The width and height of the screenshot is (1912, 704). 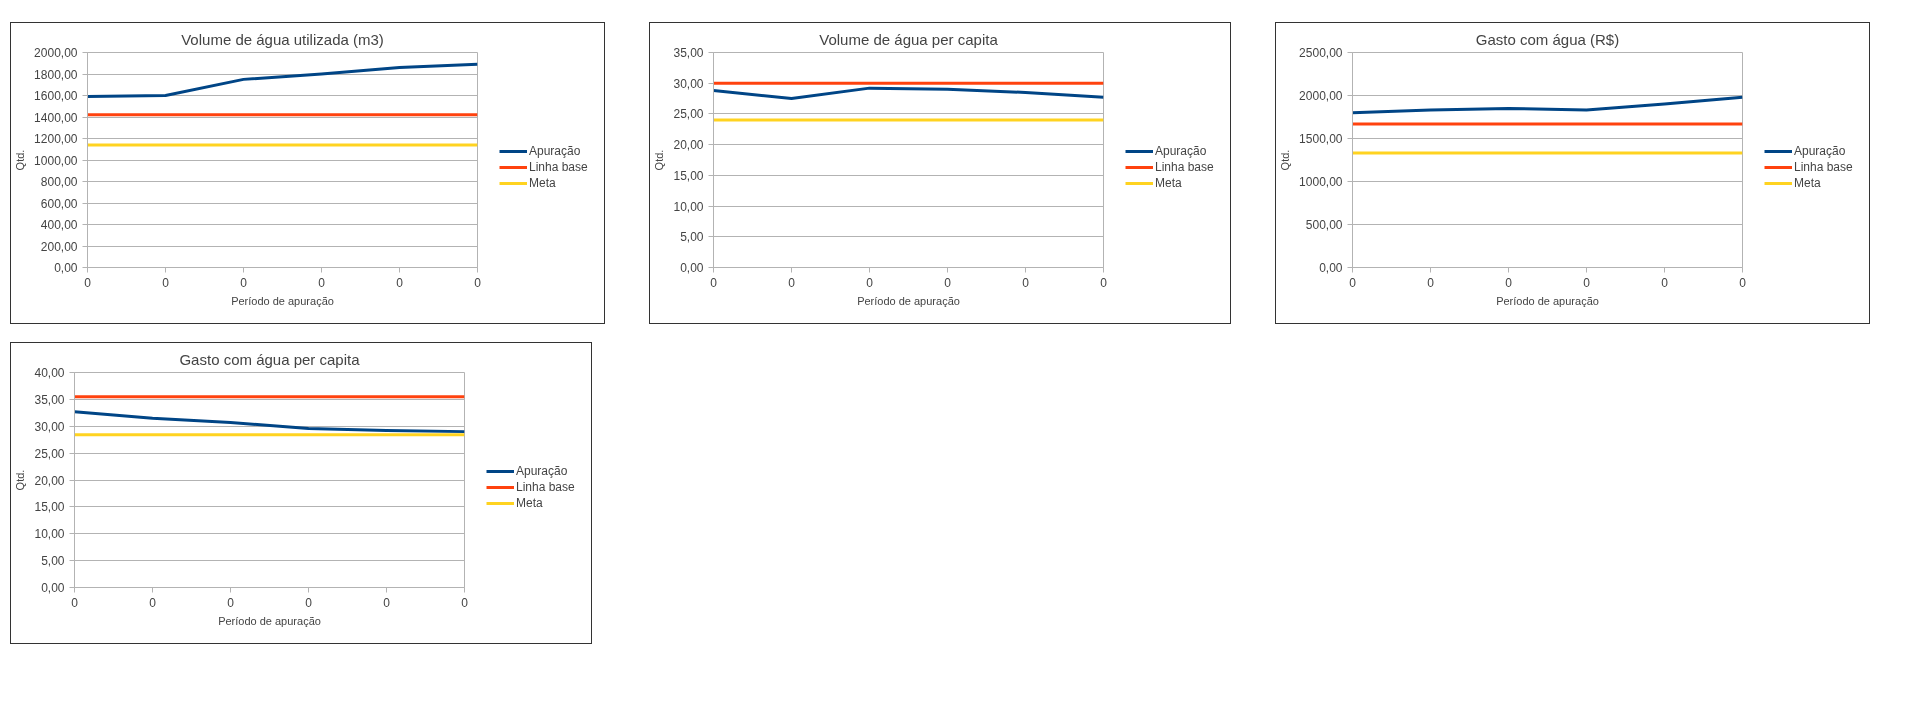 I want to click on y-tick-label: 200,00, so click(x=59, y=246).